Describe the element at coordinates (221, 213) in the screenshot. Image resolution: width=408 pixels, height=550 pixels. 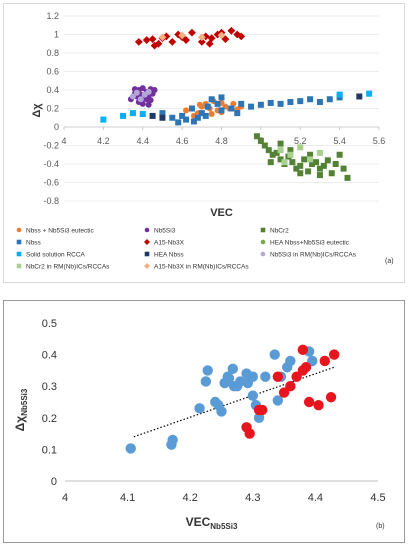
I see `x-axis-title: VEC` at that location.